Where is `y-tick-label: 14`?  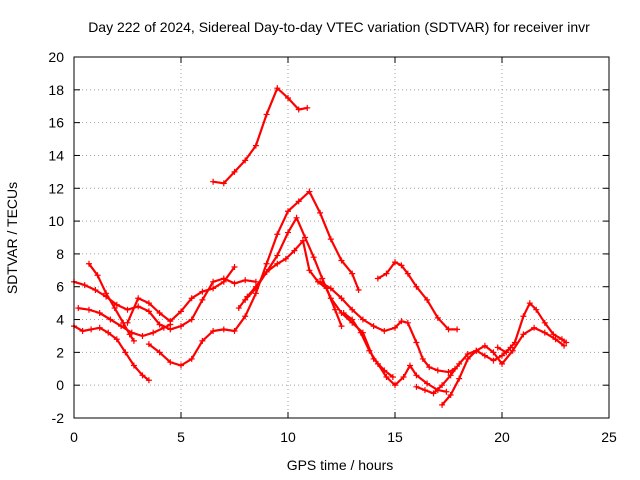 y-tick-label: 14 is located at coordinates (56, 155).